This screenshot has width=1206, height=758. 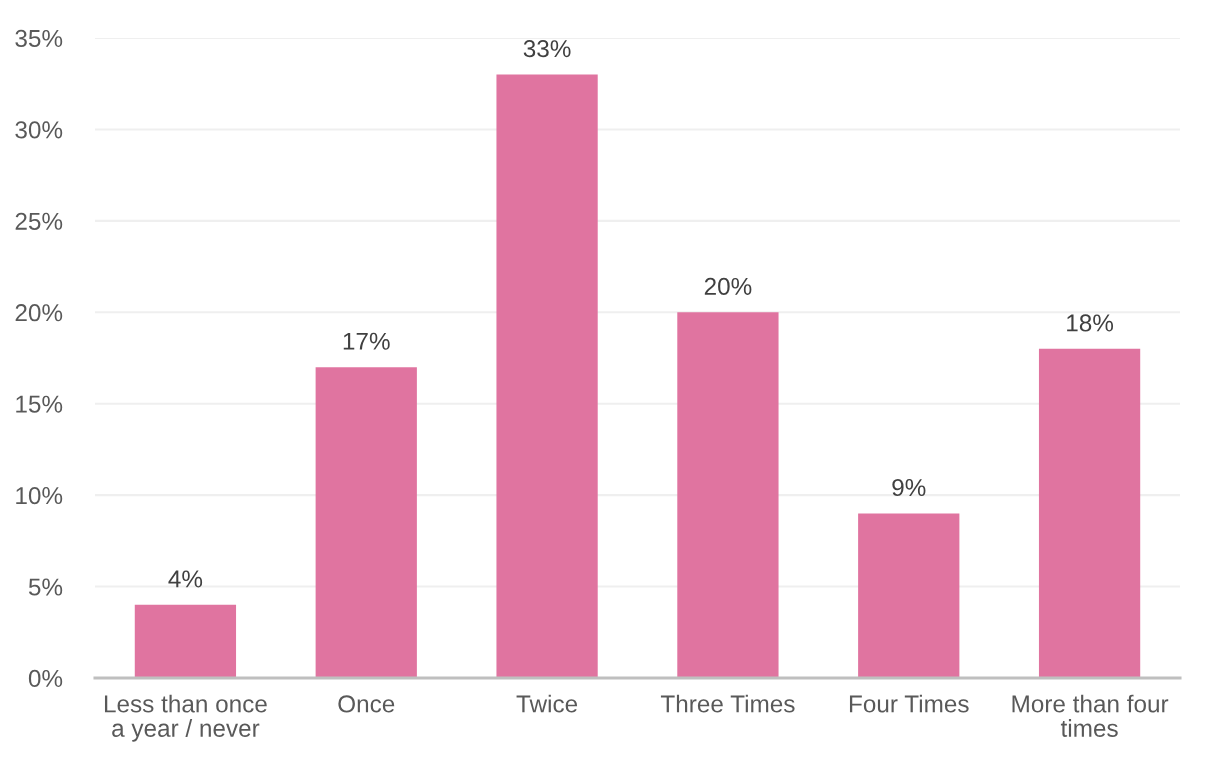 What do you see at coordinates (185, 718) in the screenshot?
I see `x-tick-label: Less than once a year / never` at bounding box center [185, 718].